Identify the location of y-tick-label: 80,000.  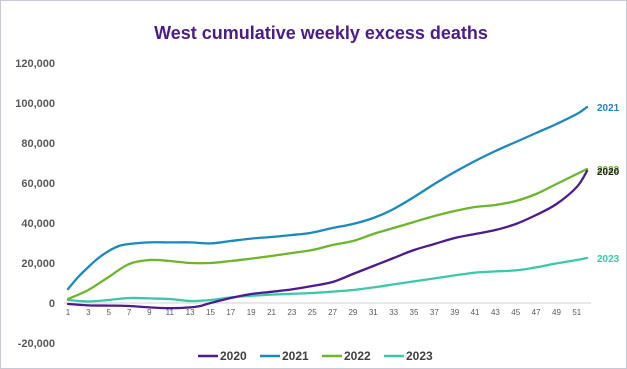
(38, 144).